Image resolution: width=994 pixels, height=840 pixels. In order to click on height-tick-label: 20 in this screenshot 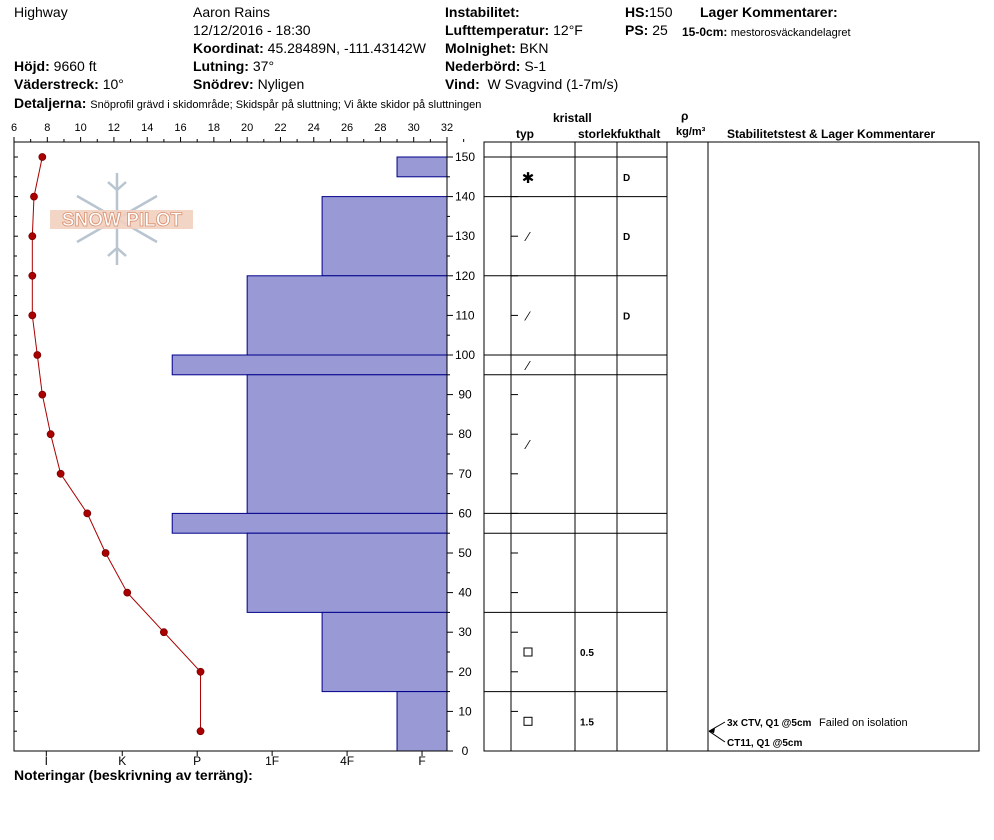, I will do `click(465, 672)`.